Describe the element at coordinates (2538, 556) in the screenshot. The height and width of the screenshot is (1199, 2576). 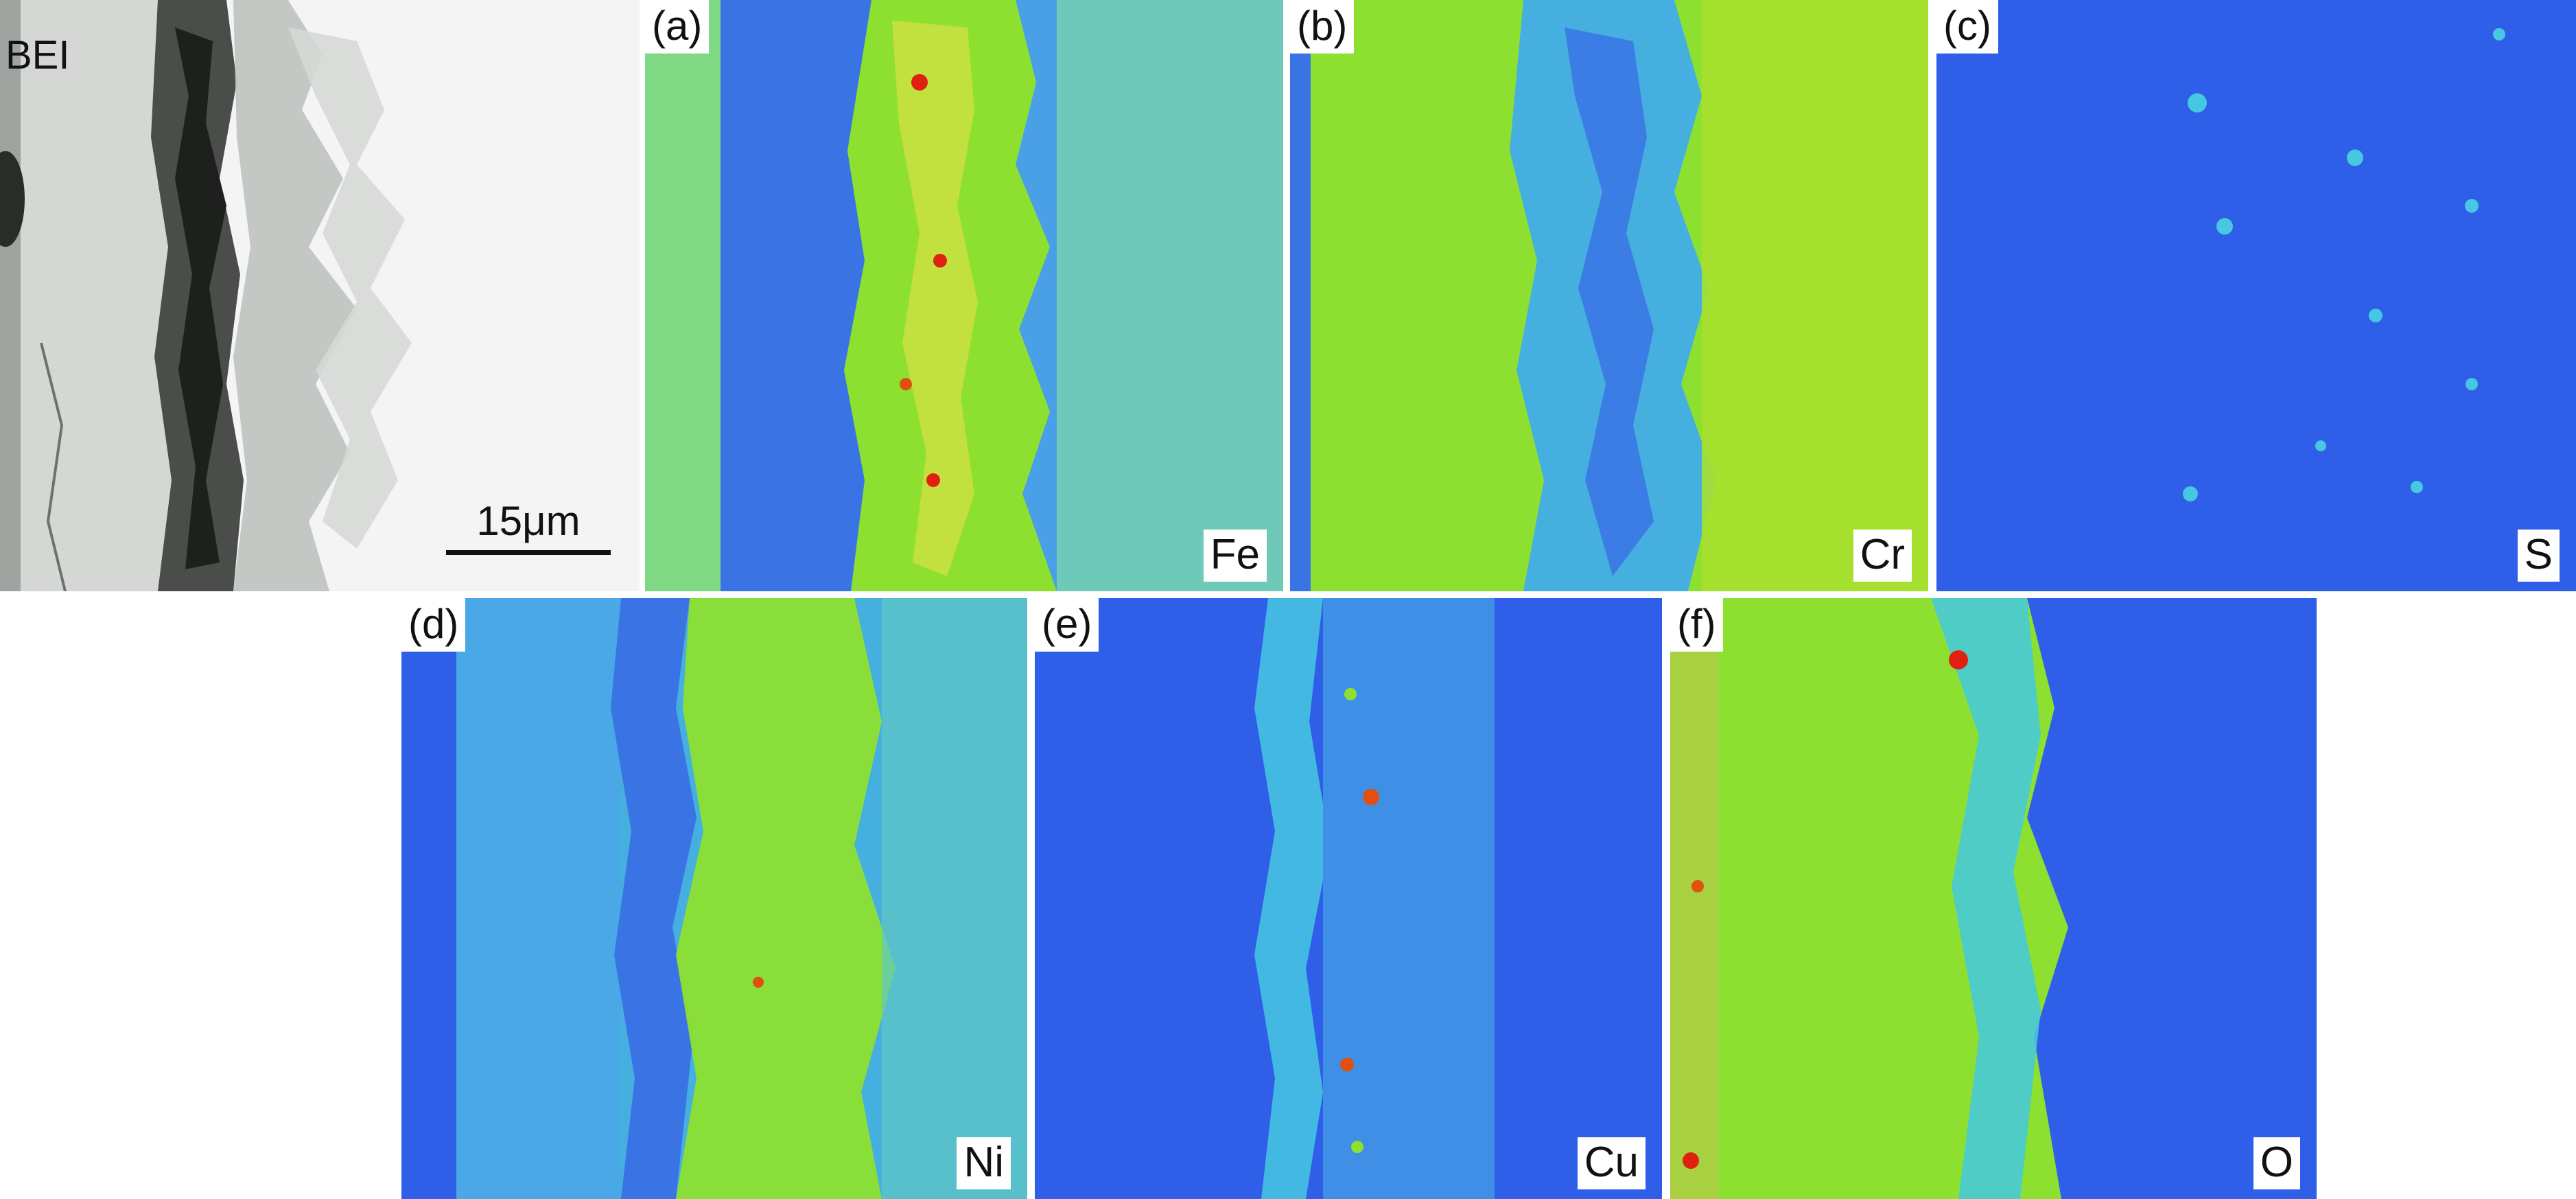
I see `element-label-s: S` at that location.